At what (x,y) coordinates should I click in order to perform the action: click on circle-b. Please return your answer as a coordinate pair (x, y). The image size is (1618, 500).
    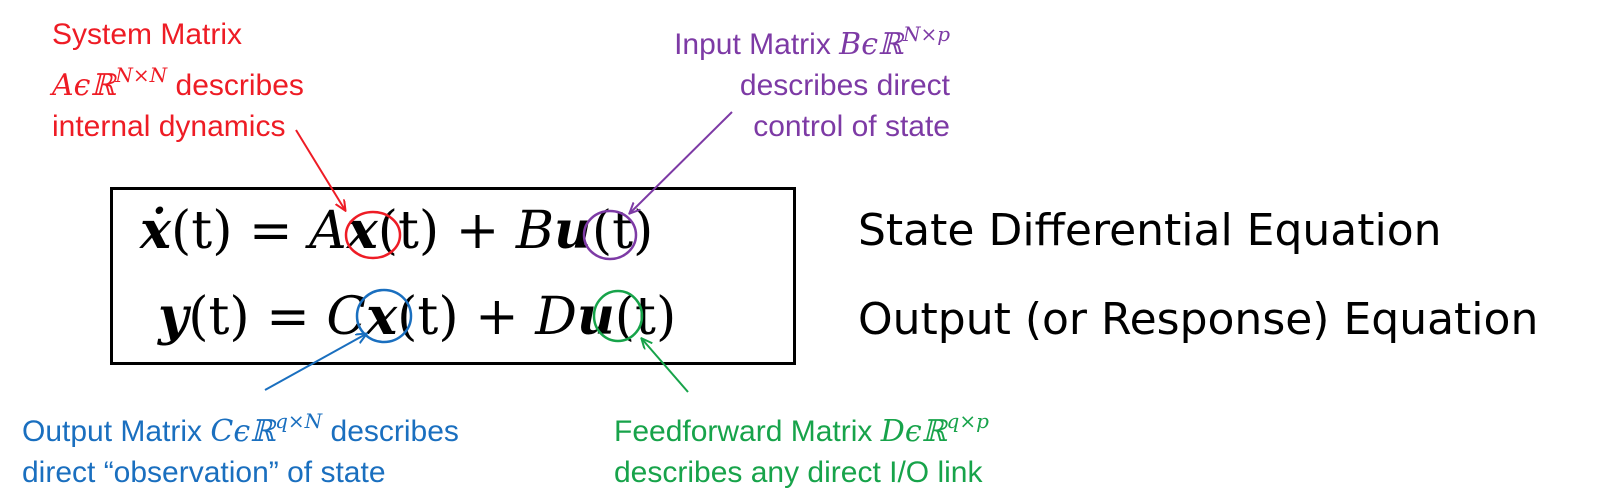
    Looking at the image, I should click on (610, 235).